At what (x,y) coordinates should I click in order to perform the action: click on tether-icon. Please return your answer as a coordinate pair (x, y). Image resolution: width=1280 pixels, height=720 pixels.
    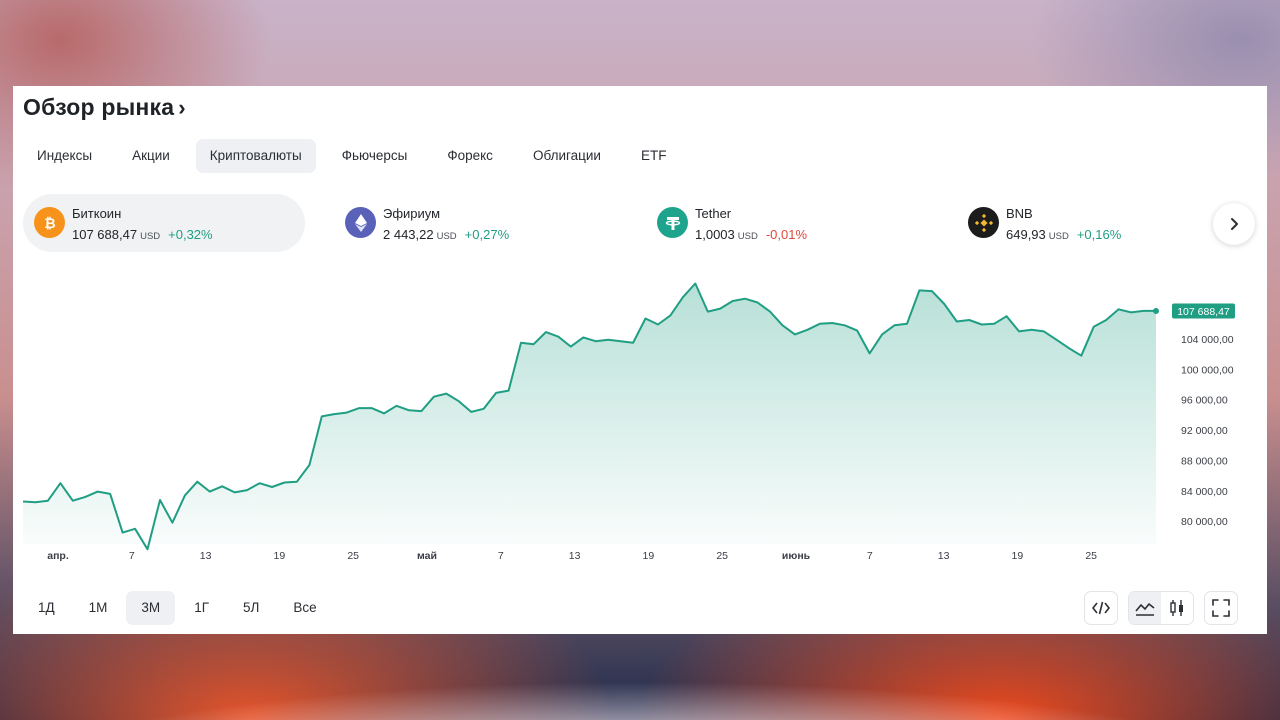
    Looking at the image, I should click on (672, 222).